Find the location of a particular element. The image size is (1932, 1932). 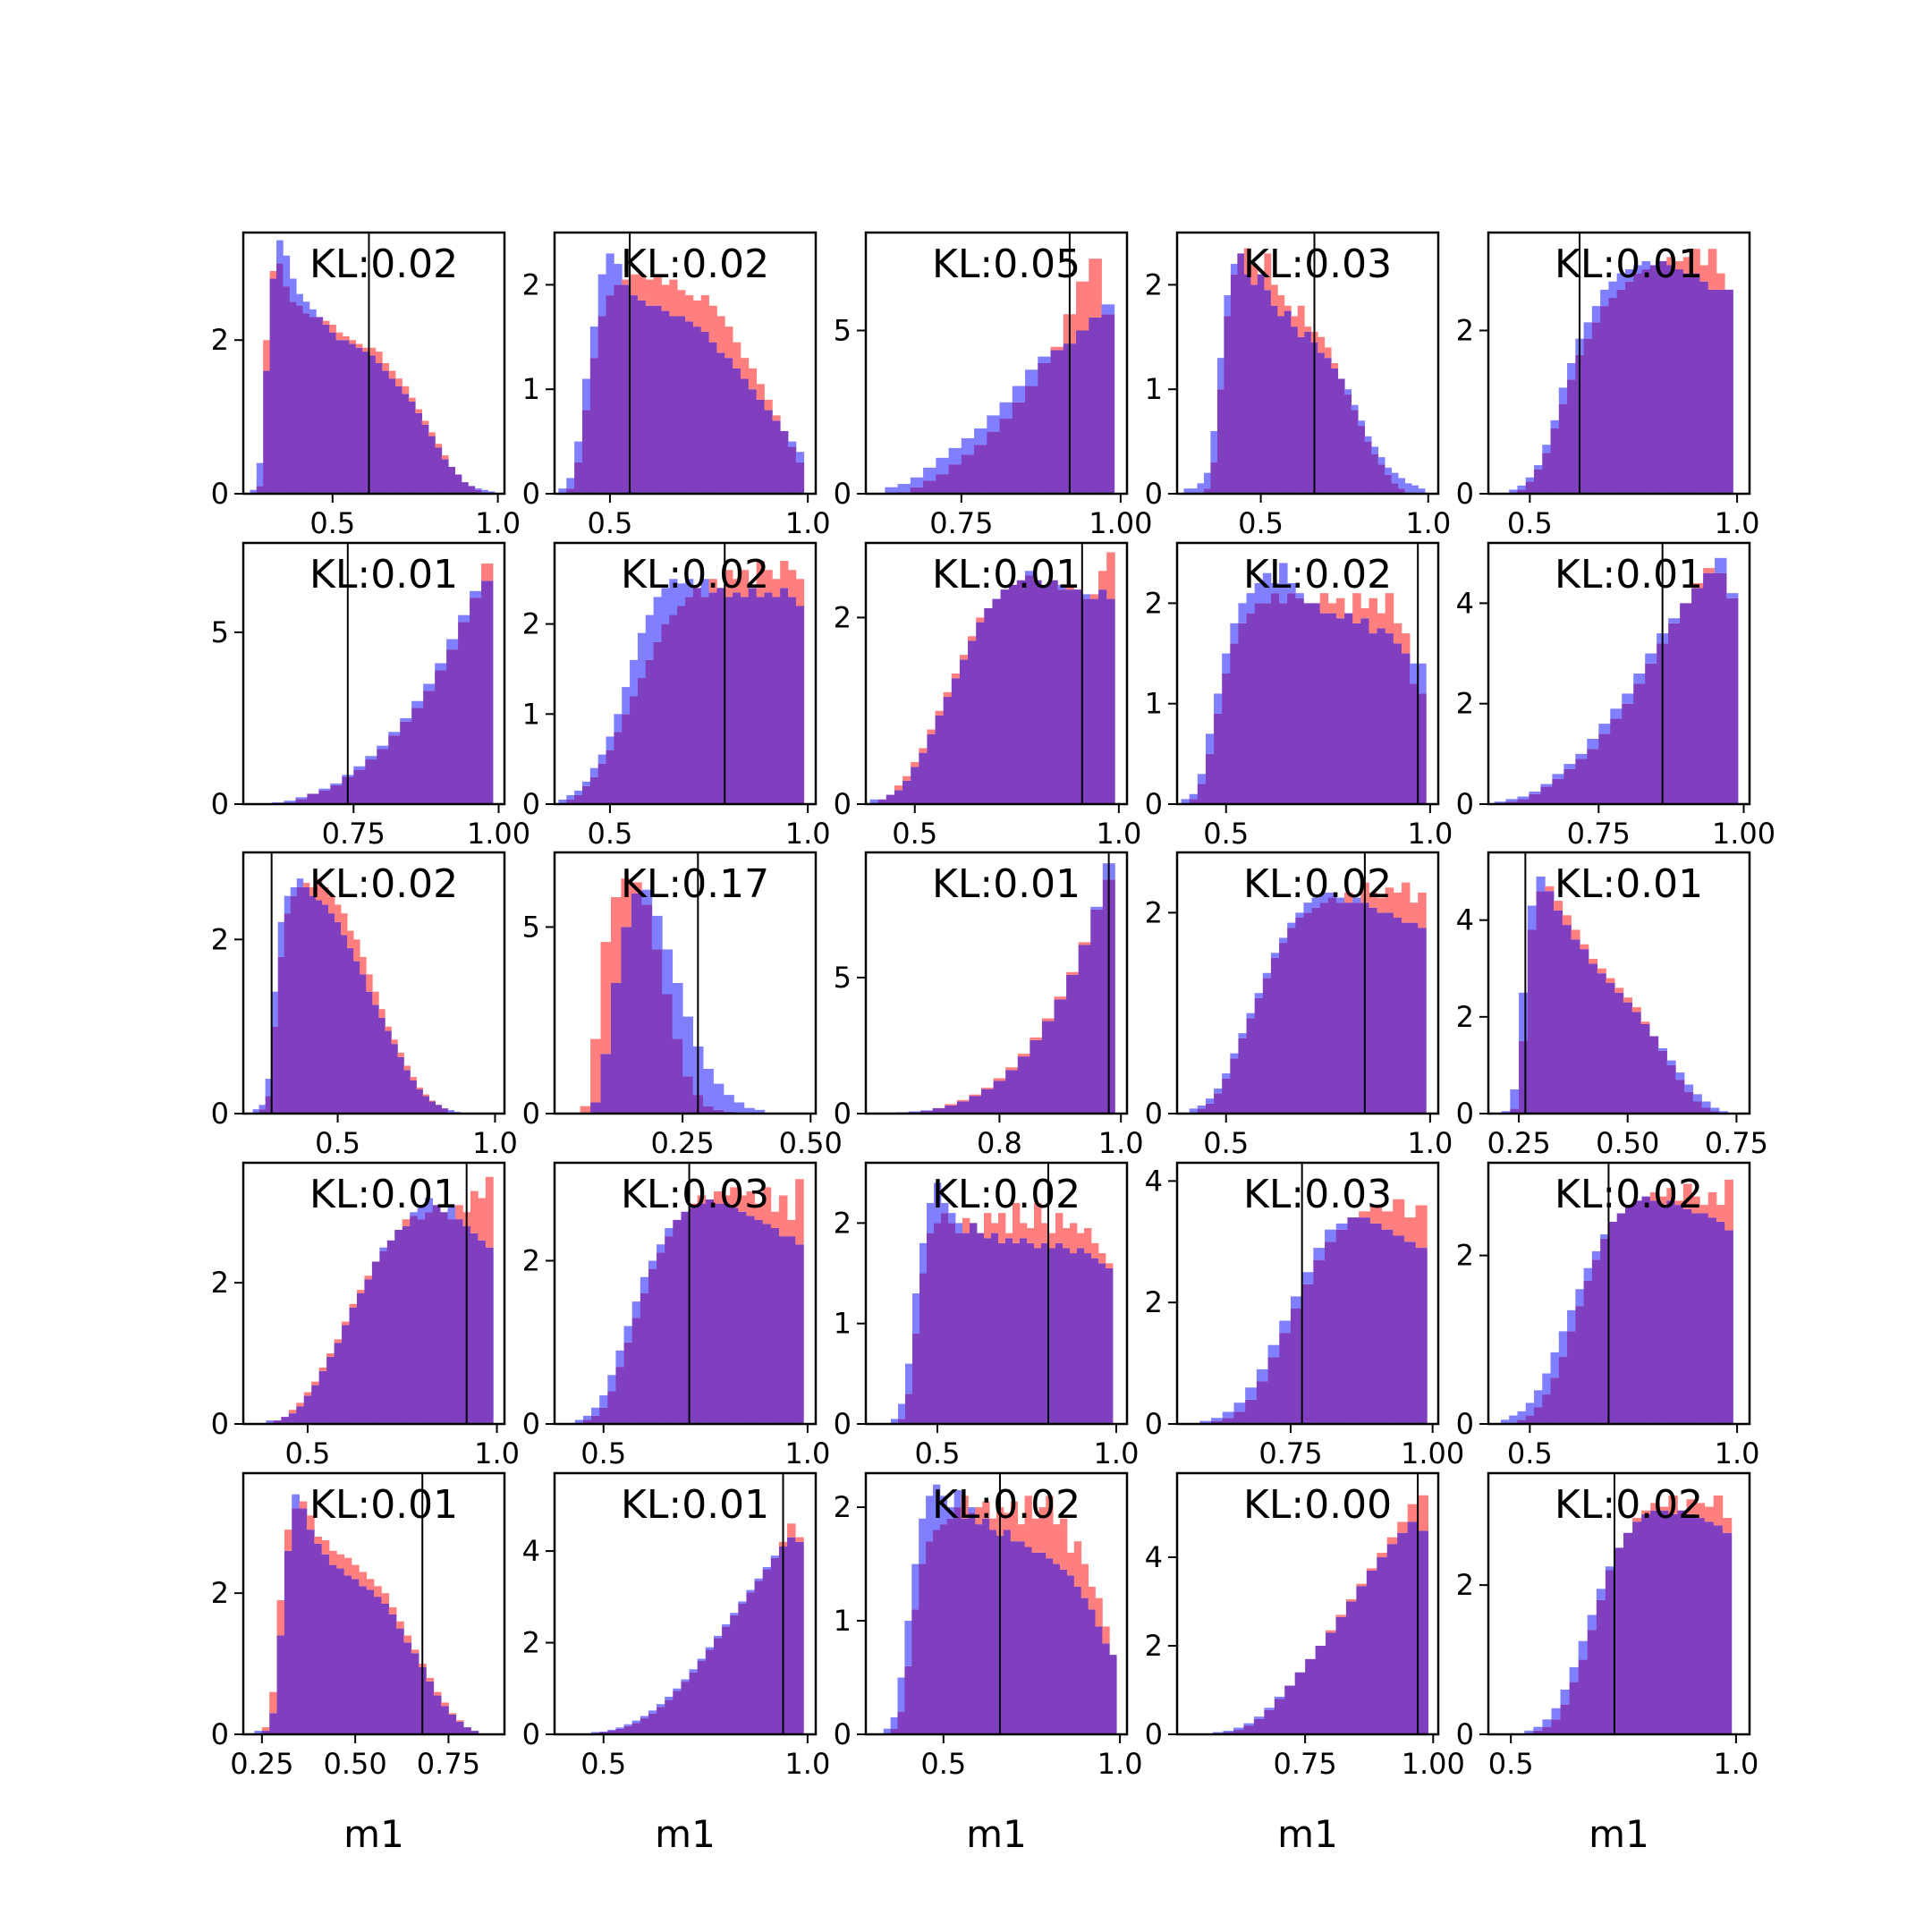

panel-22: 0.5 1.0 0 2 4 KL:0.01 is located at coordinates (676, 1626).